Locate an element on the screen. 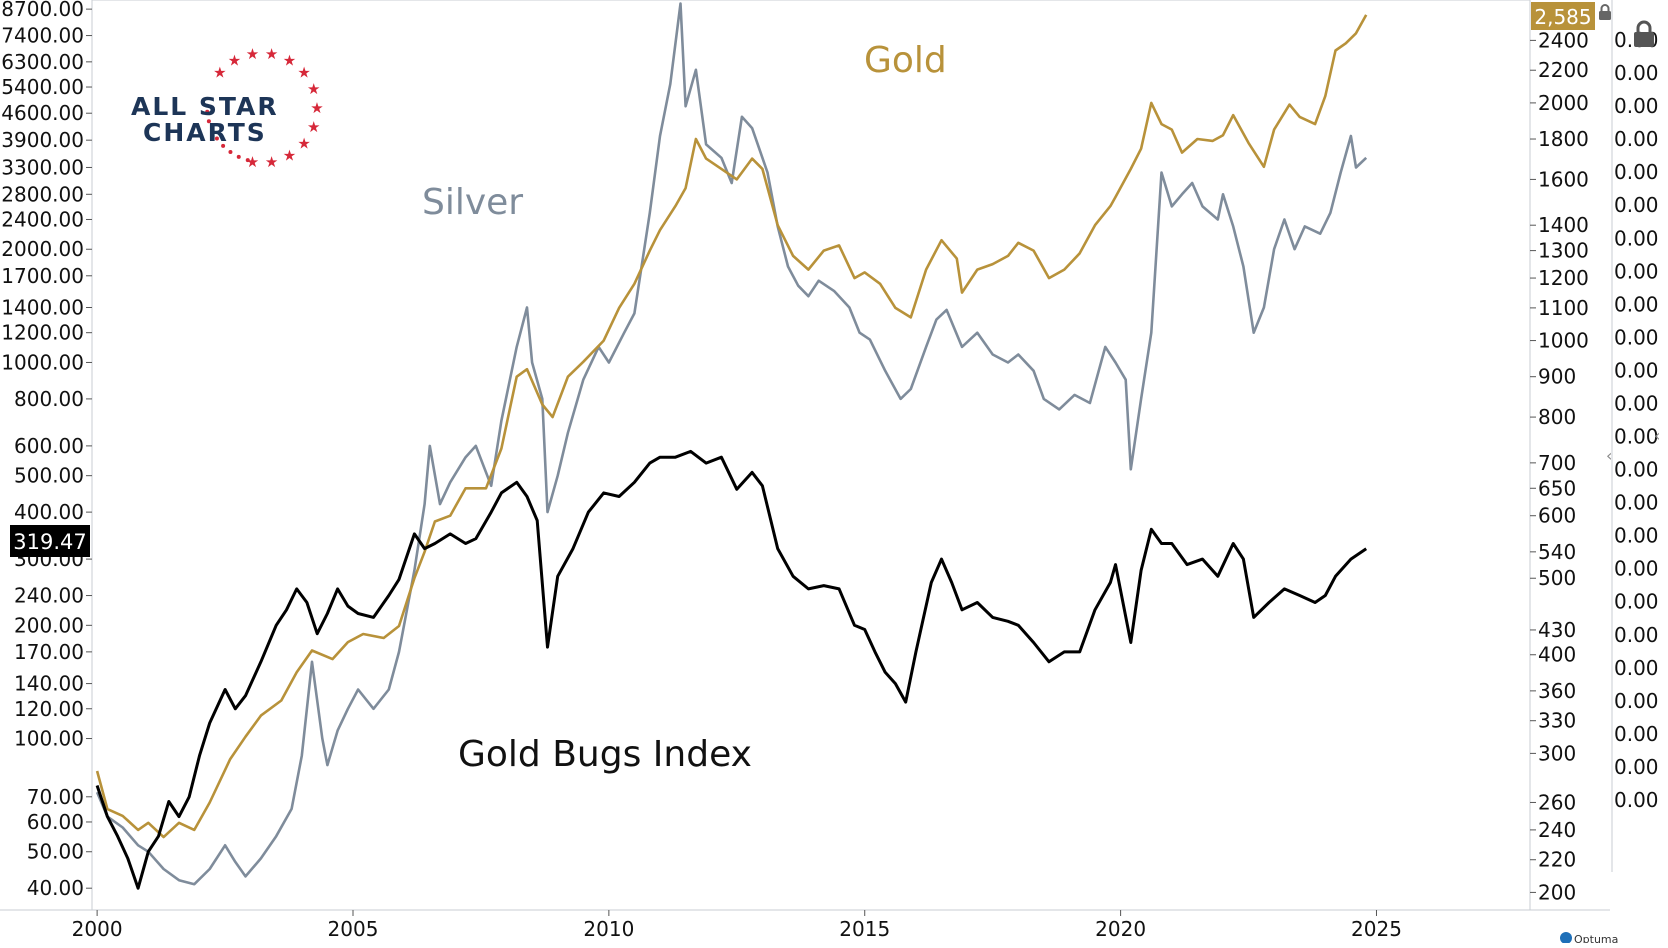 This screenshot has width=1668, height=948. right-tick-label: 800 is located at coordinates (1557, 417).